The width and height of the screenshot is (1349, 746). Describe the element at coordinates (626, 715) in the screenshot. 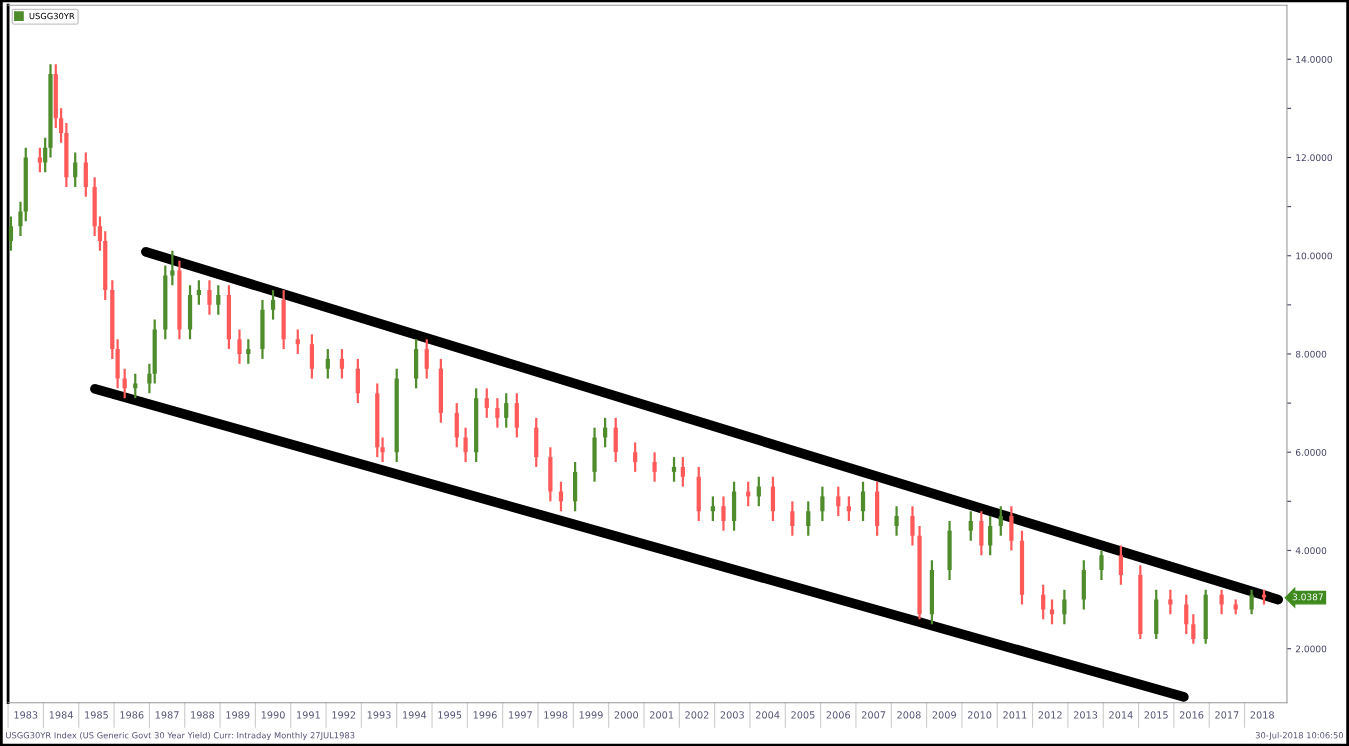

I see `x-tick-label: 2000` at that location.